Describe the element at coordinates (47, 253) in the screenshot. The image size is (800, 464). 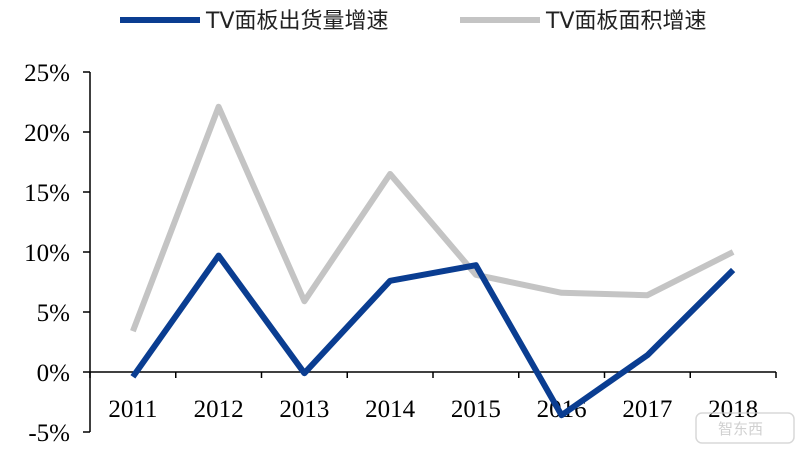
I see `y-tick-label: 10%` at that location.